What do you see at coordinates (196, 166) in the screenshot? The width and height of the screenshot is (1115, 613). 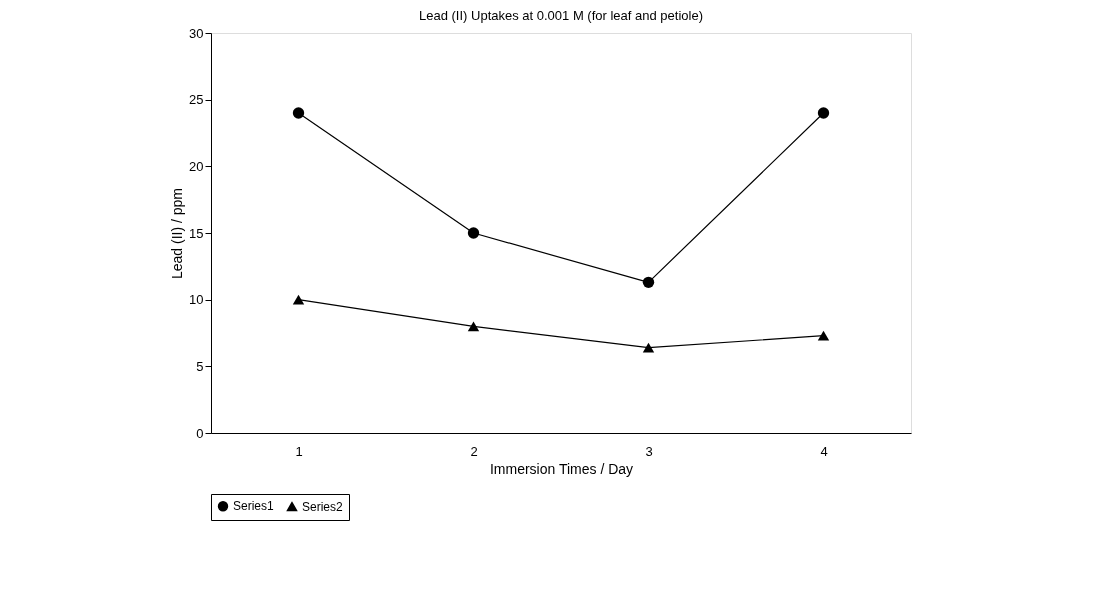 I see `y-tick-label: 20` at bounding box center [196, 166].